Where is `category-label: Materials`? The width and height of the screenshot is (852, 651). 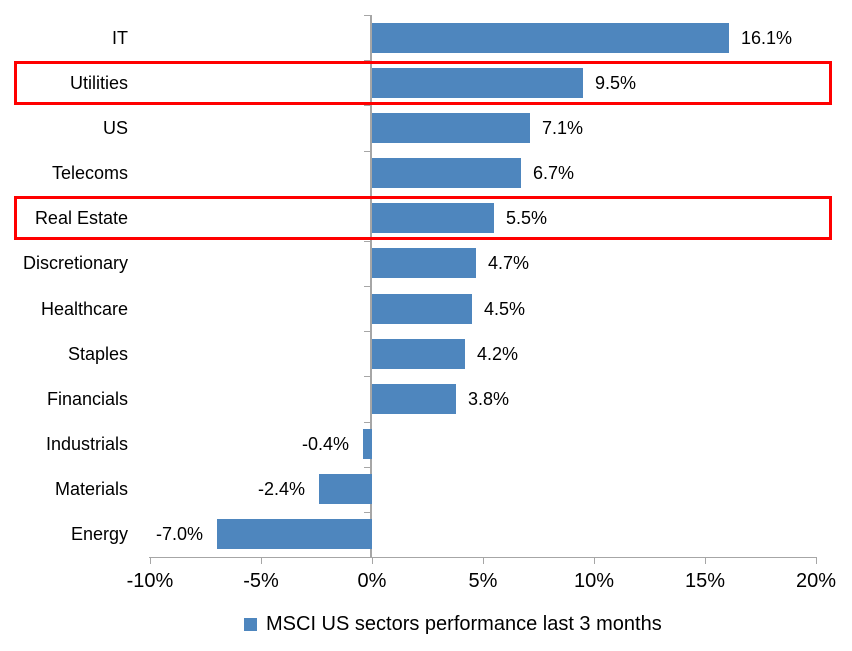 category-label: Materials is located at coordinates (91, 489).